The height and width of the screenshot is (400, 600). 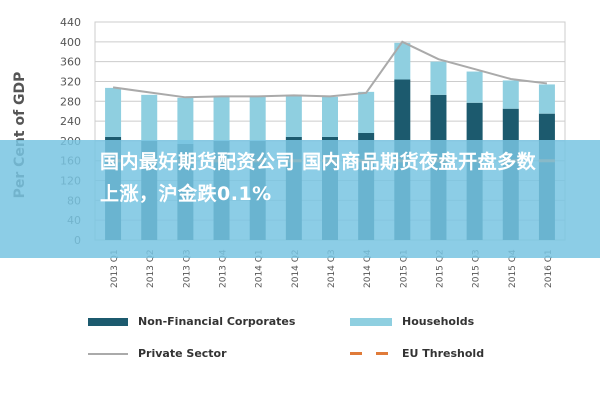 What do you see at coordinates (70, 62) in the screenshot?
I see `y-tick-label: 360` at bounding box center [70, 62].